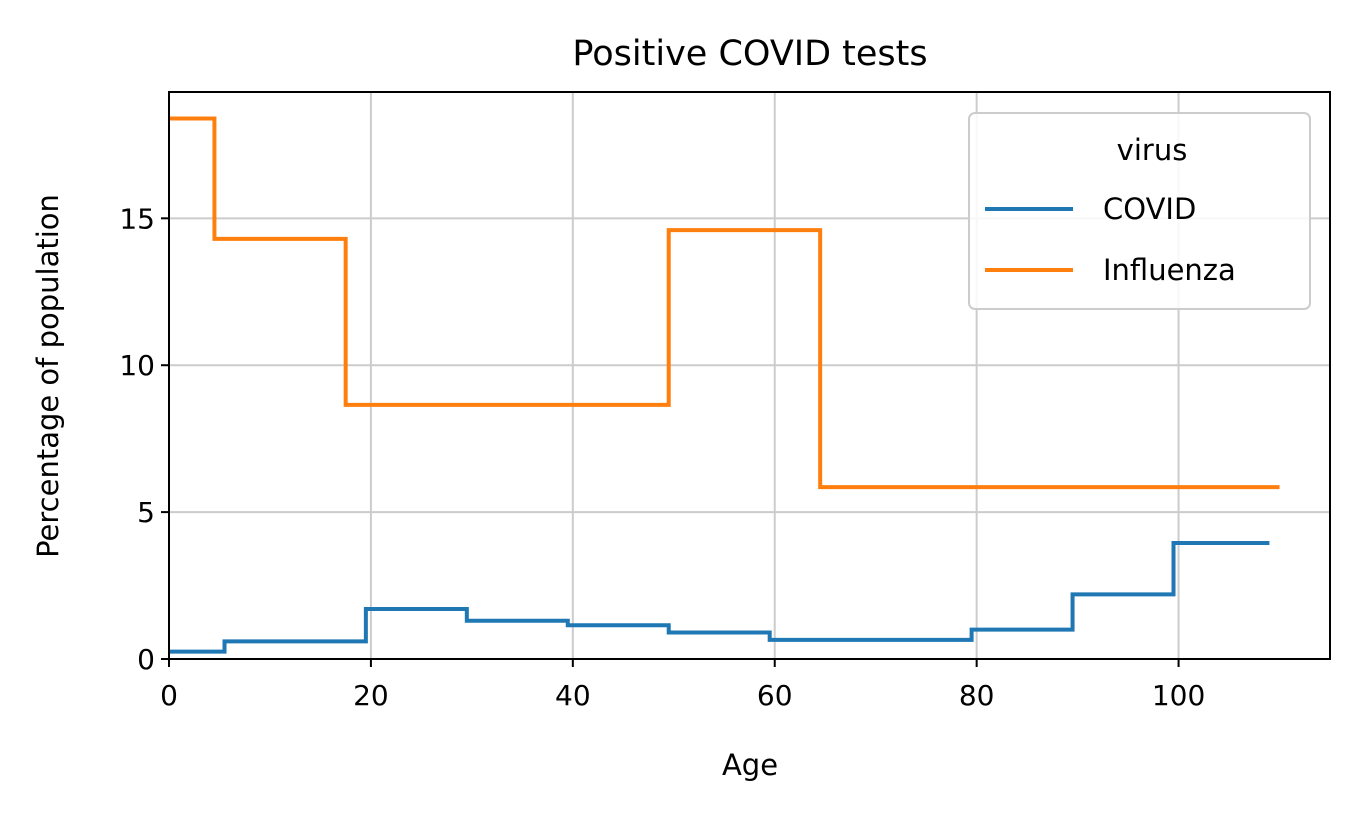 Image resolution: width=1361 pixels, height=815 pixels. Describe the element at coordinates (1152, 150) in the screenshot. I see `legend-title: virus` at that location.